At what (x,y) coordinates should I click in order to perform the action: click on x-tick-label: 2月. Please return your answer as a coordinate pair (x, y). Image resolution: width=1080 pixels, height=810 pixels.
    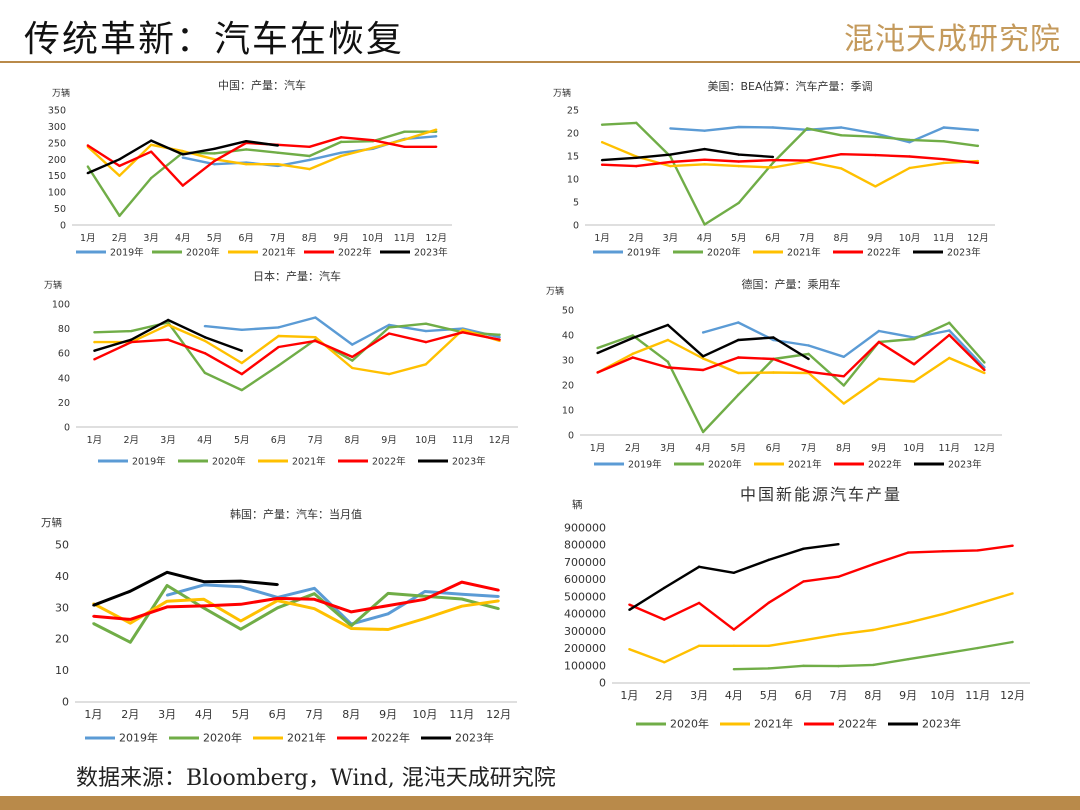
    Looking at the image, I should click on (636, 238).